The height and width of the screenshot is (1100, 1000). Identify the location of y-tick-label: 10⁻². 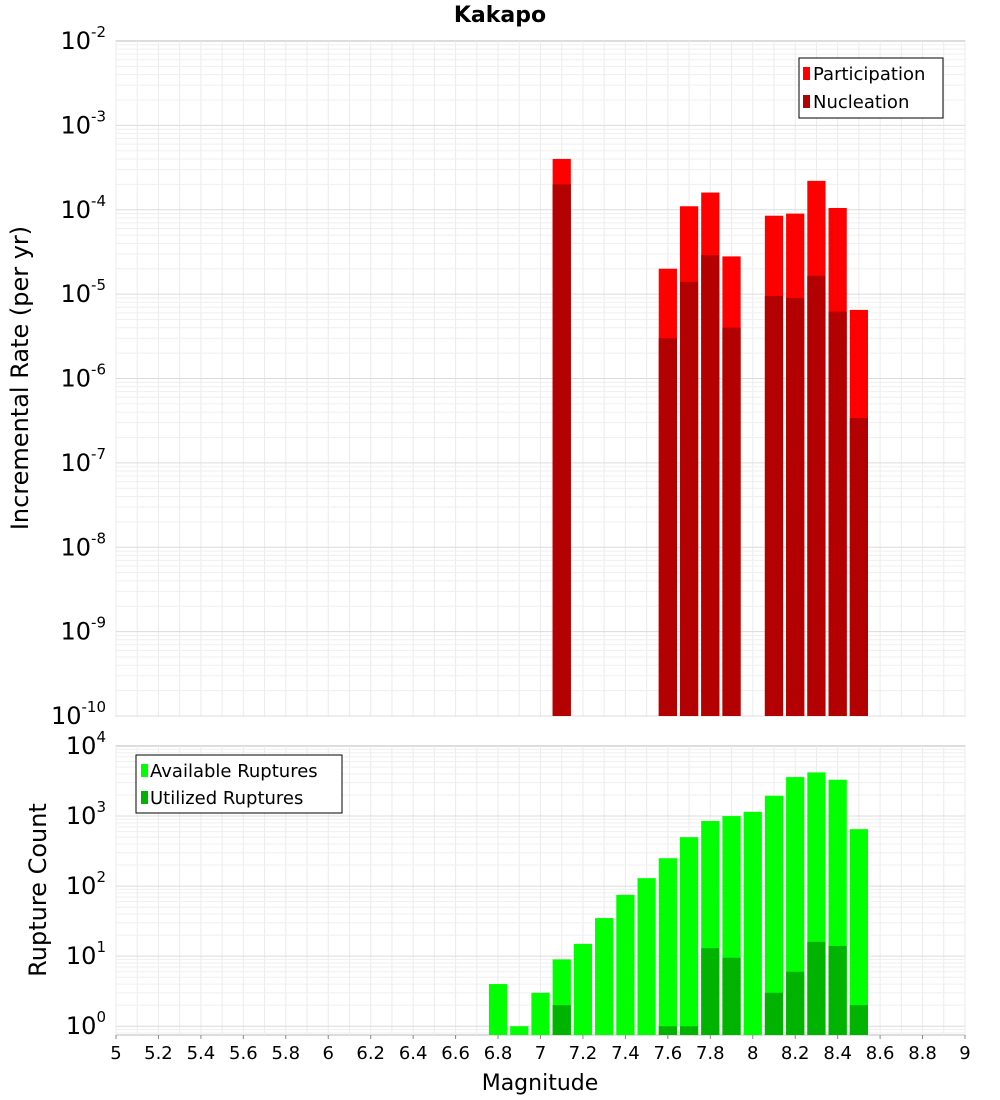
(83, 39).